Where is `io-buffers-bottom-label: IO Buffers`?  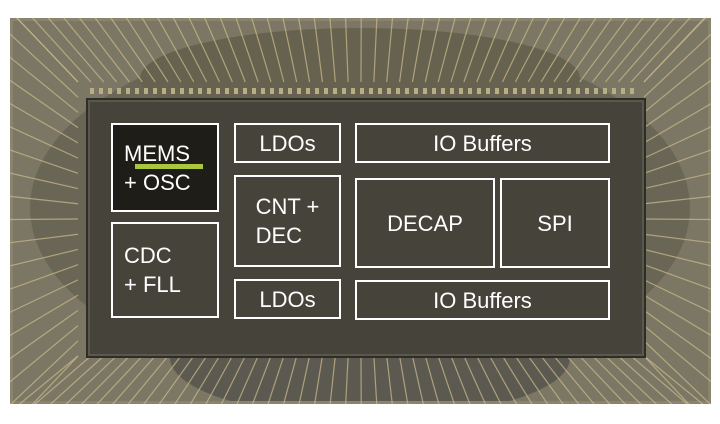
io-buffers-bottom-label: IO Buffers is located at coordinates (482, 300).